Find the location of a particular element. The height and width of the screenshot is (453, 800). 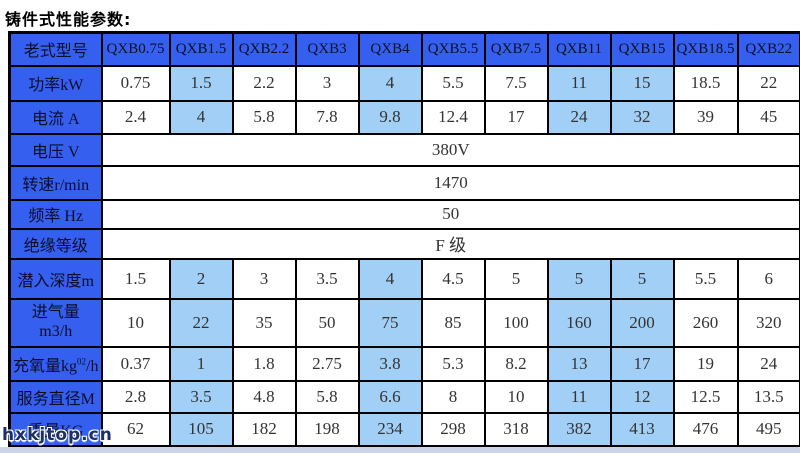

spec-cell: 2.8 is located at coordinates (135, 396).